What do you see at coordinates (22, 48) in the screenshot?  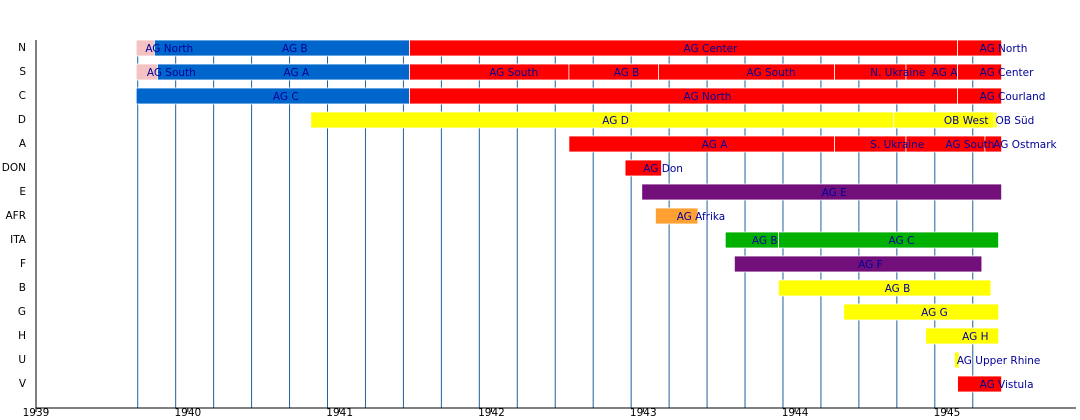 I see `row-label: N` at bounding box center [22, 48].